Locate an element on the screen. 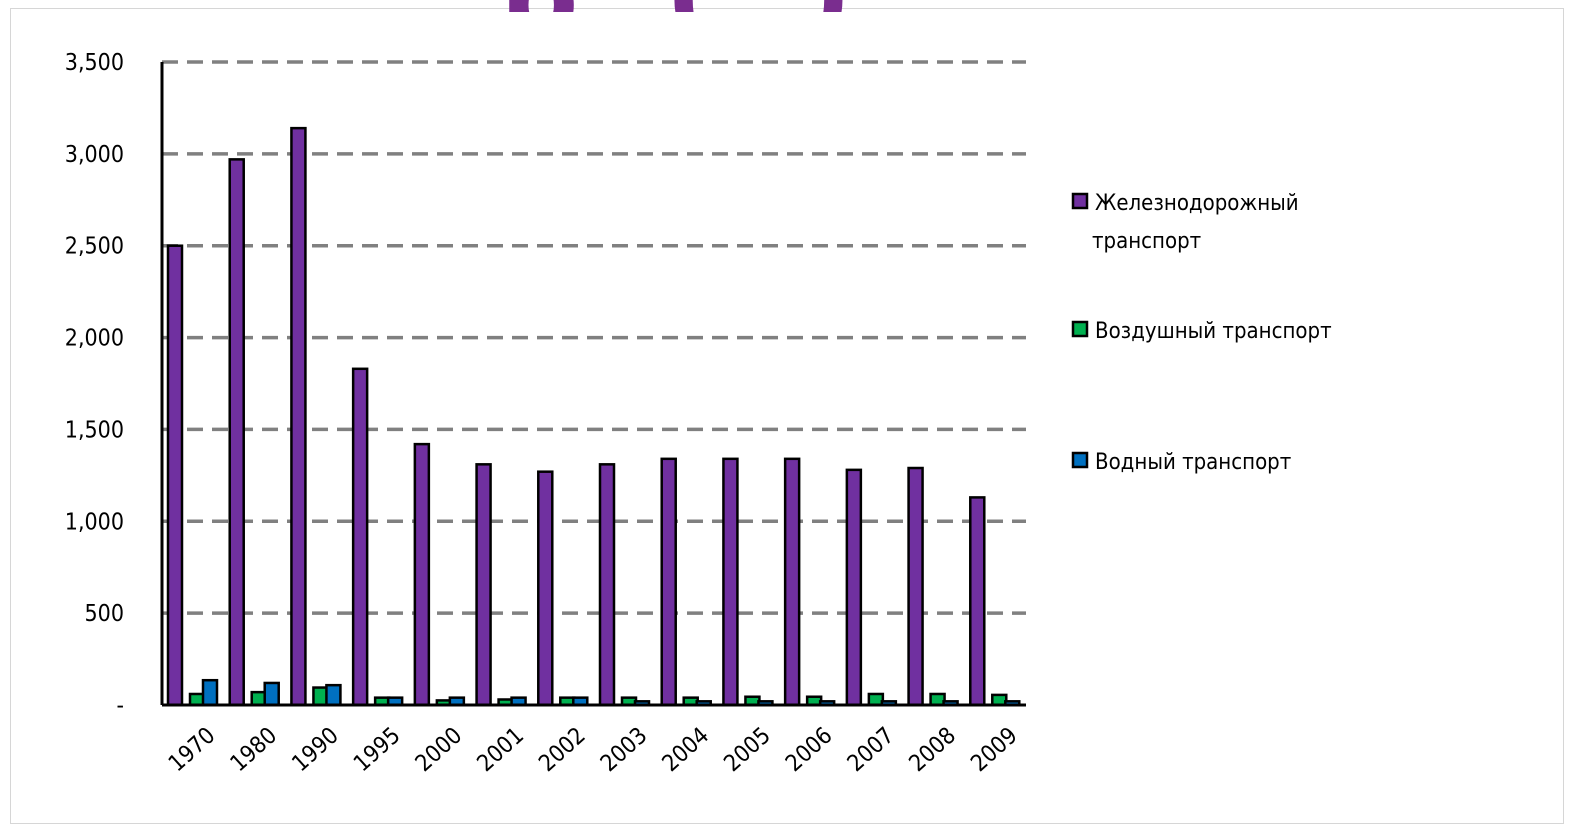  y-tick-label: 3,000 is located at coordinates (94, 155).